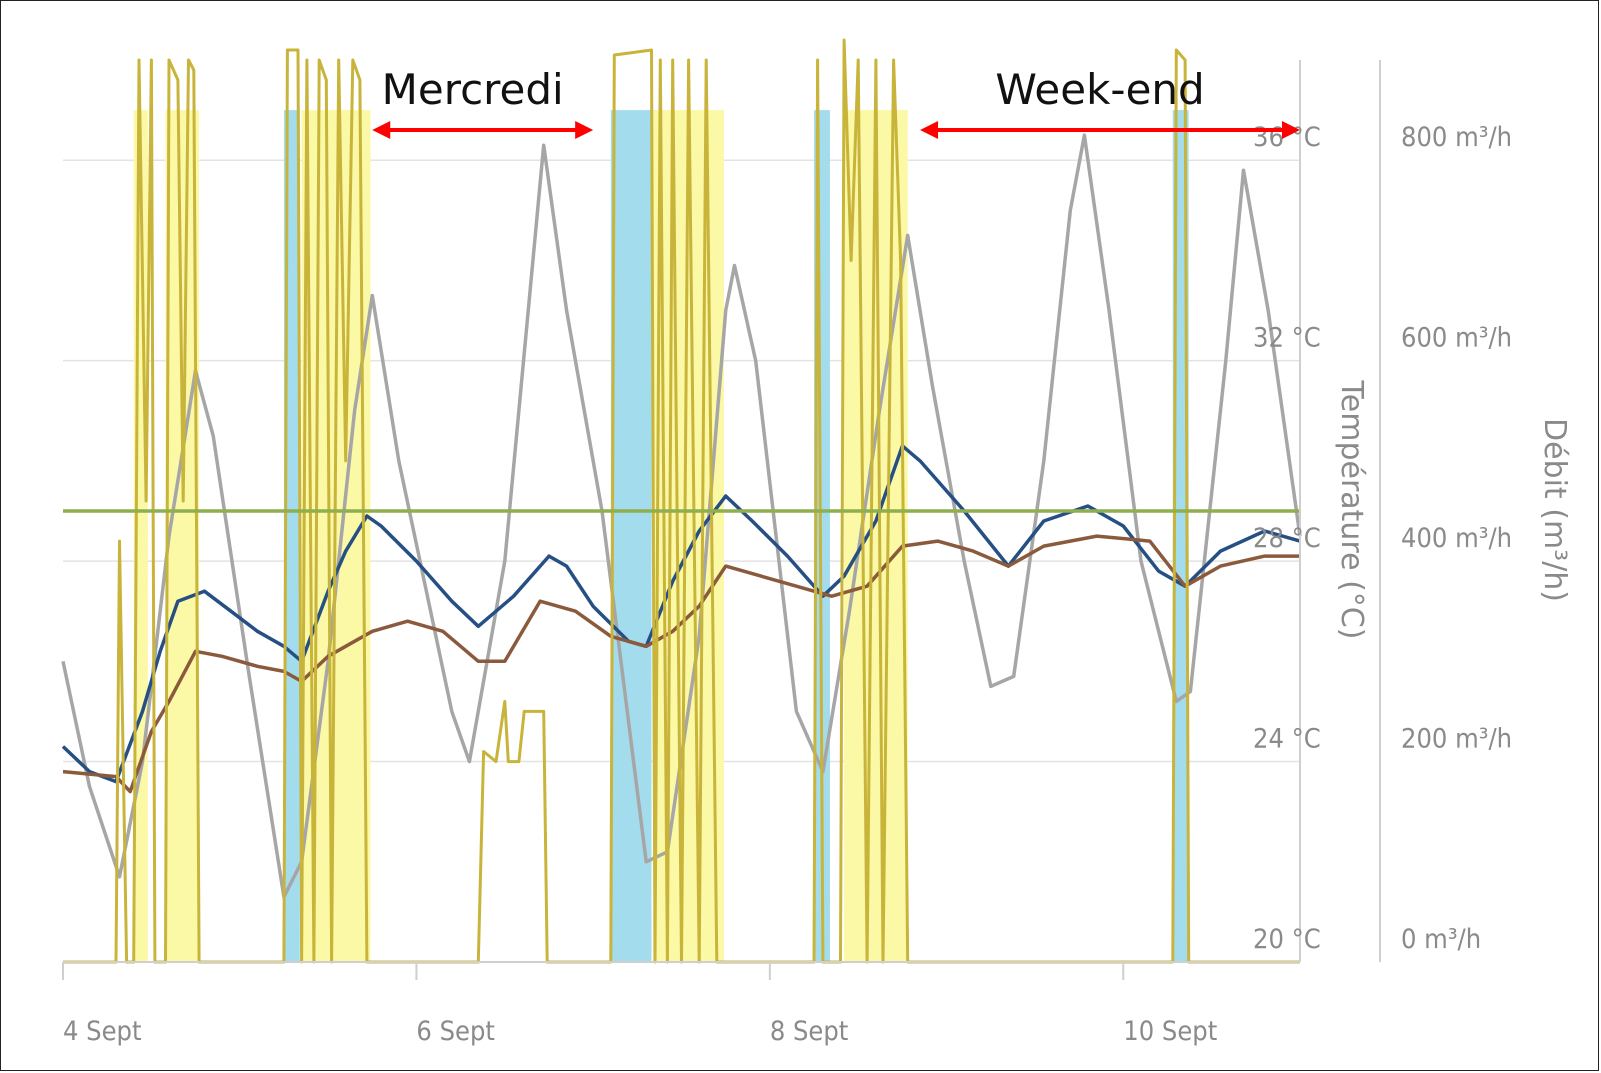 This screenshot has width=1601, height=1073. Describe the element at coordinates (876, 536) in the screenshot. I see `band-yellow` at that location.